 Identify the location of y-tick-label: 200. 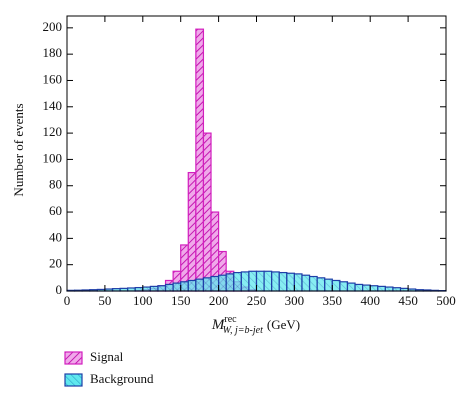
(53, 26).